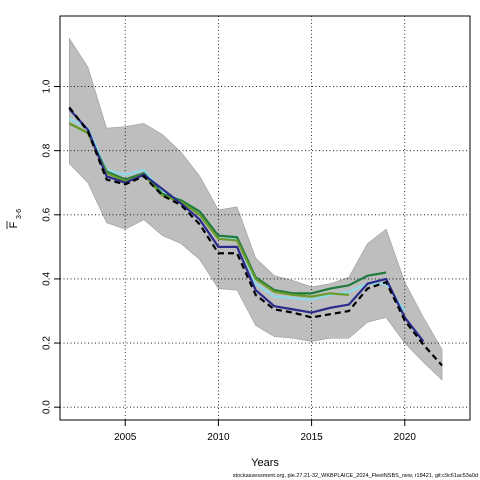 This screenshot has width=480, height=480. Describe the element at coordinates (47, 150) in the screenshot. I see `y-tick-label: 0.8` at that location.